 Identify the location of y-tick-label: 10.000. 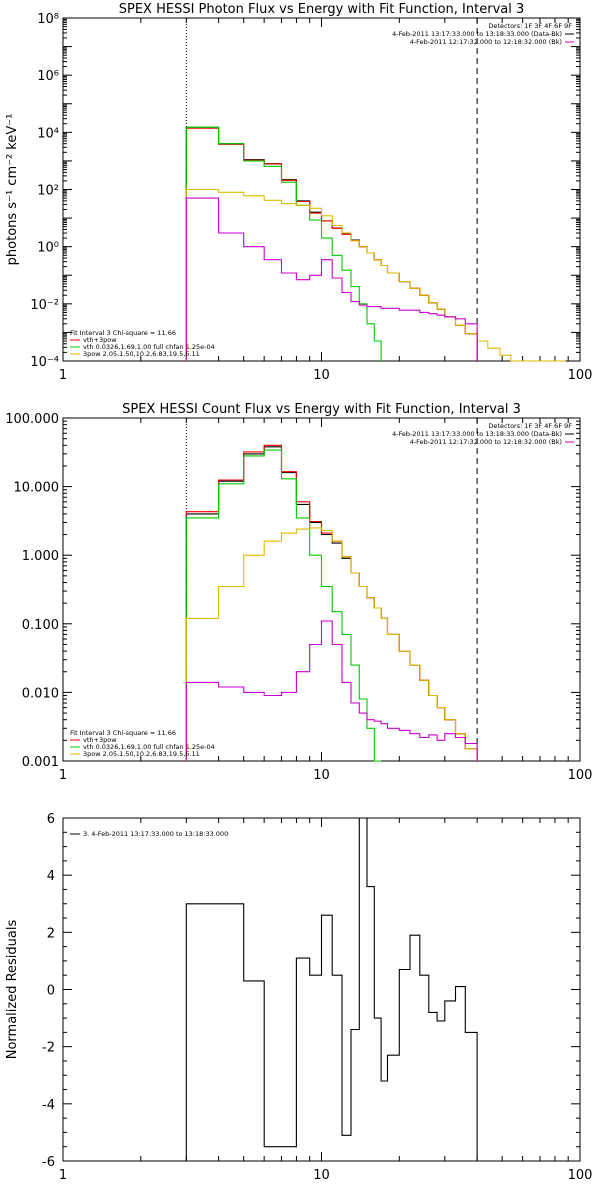
(37, 488).